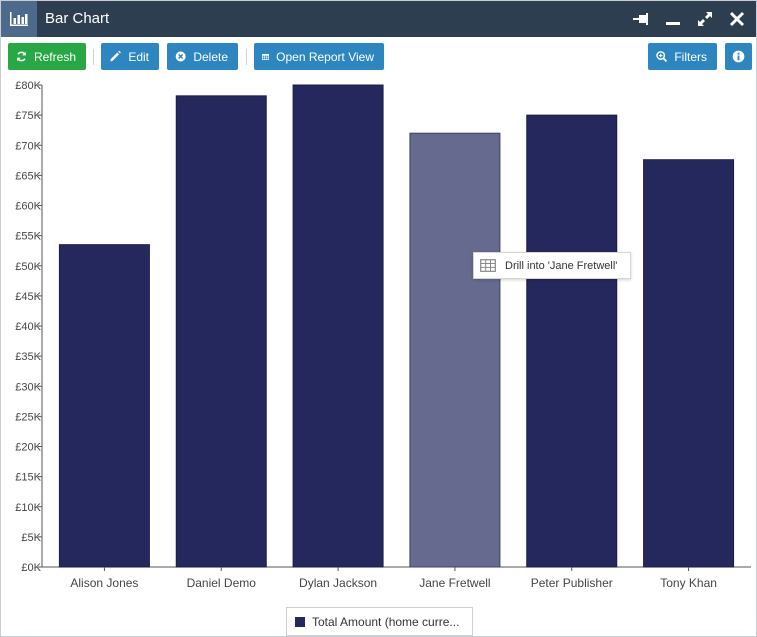 The height and width of the screenshot is (637, 757). What do you see at coordinates (28, 448) in the screenshot?
I see `y-tick-label: £20K` at bounding box center [28, 448].